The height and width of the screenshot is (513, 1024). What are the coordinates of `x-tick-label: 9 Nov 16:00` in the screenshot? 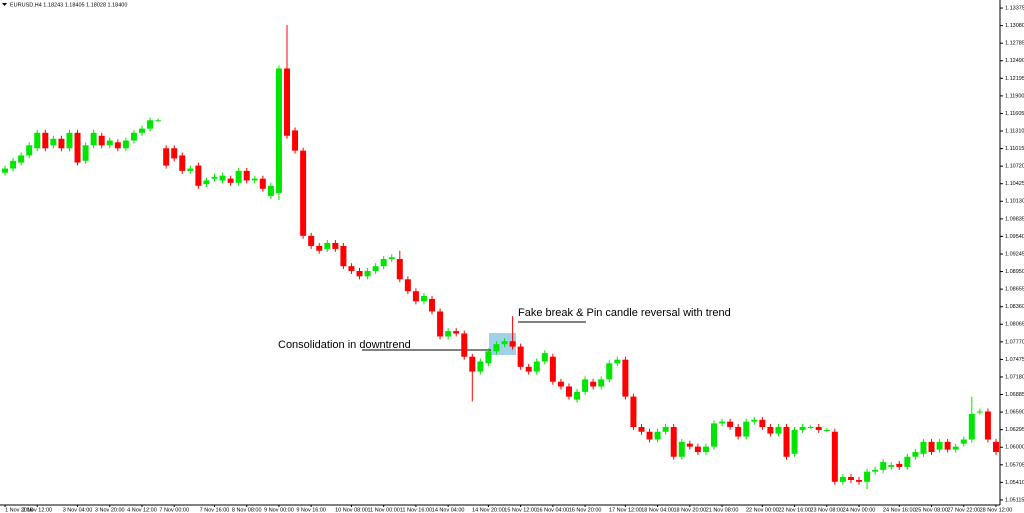 It's located at (311, 510).